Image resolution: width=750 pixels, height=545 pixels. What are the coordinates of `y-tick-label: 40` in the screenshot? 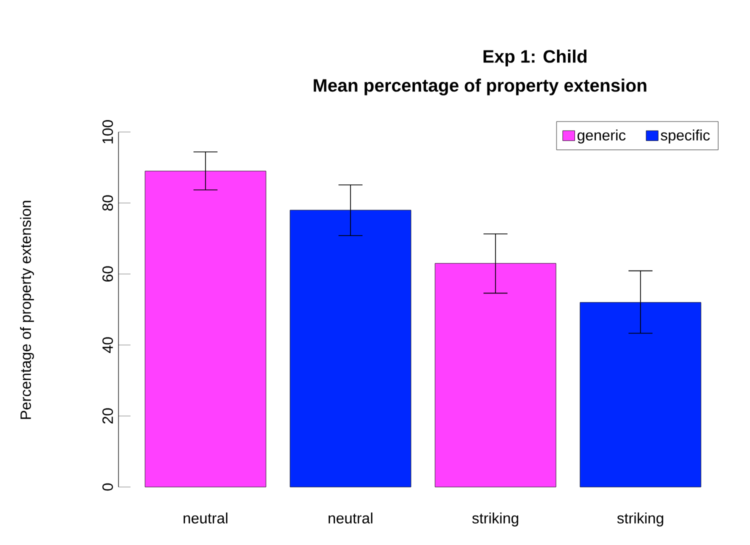 It's located at (107, 345).